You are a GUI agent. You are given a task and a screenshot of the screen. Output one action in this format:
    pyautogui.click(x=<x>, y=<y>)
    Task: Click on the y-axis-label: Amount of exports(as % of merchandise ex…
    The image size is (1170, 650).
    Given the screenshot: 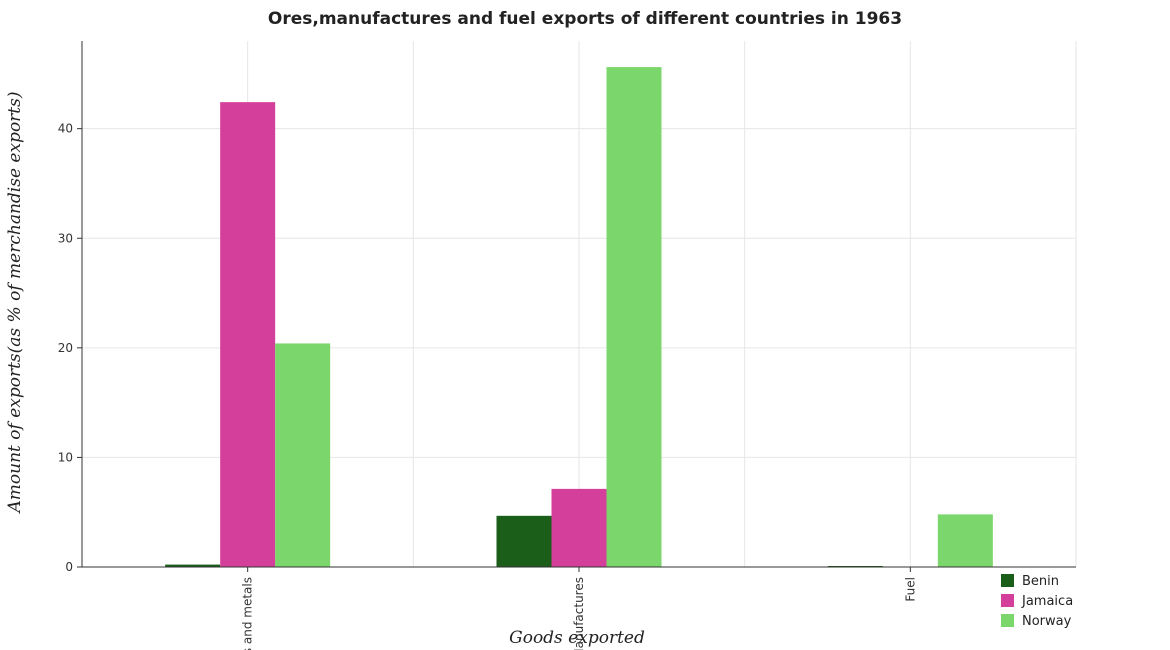 What is the action you would take?
    pyautogui.click(x=15, y=303)
    